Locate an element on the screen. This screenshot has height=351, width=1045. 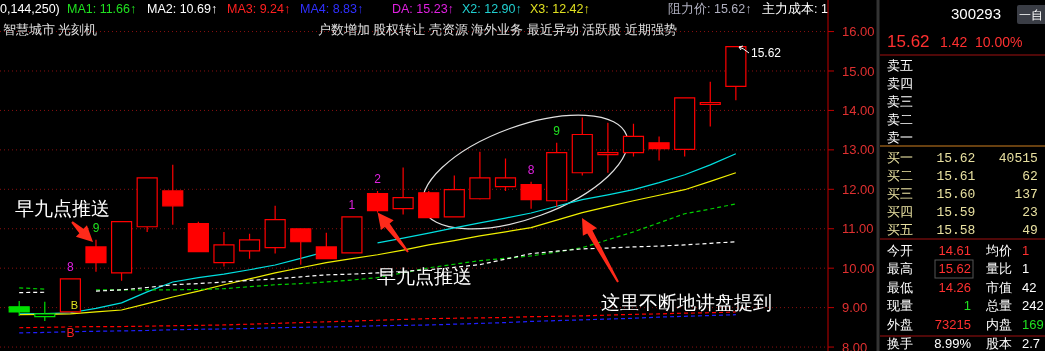
text: 股本 is located at coordinates (999, 343).